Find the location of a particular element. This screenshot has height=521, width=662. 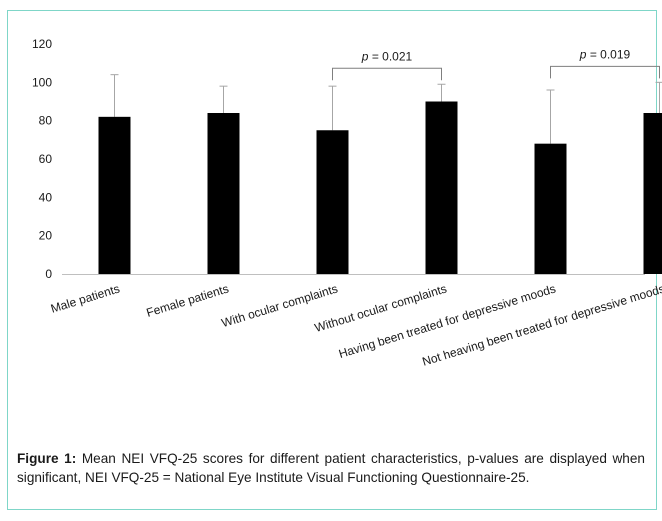

category-label: Male patients is located at coordinates (85, 298).